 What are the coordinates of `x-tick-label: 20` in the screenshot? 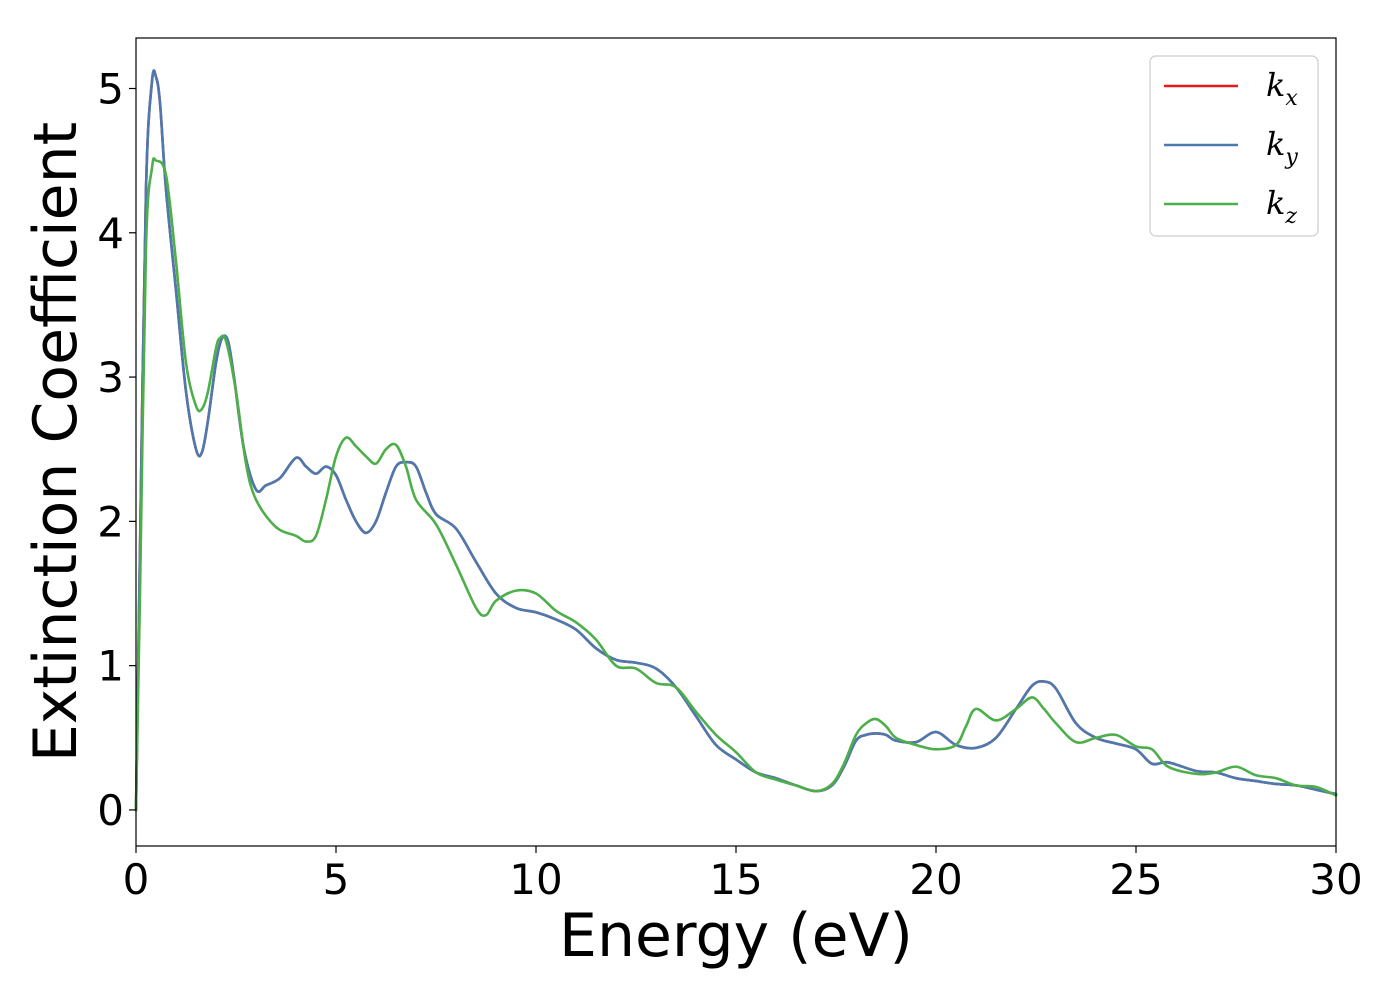 It's located at (935, 879).